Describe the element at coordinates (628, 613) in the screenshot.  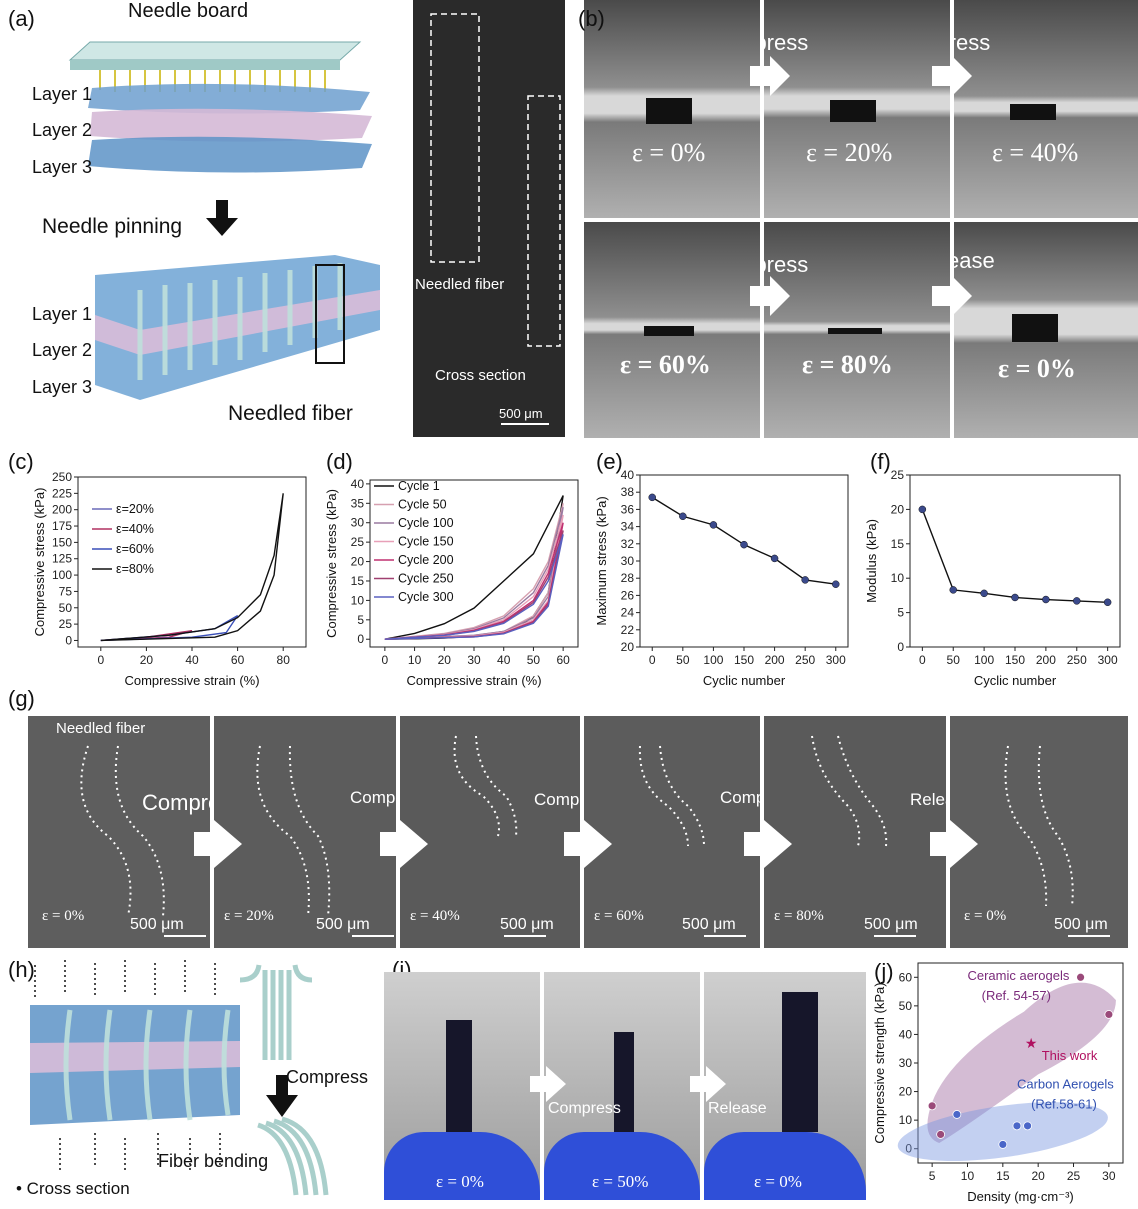
I see `y-tick-label: 24` at that location.